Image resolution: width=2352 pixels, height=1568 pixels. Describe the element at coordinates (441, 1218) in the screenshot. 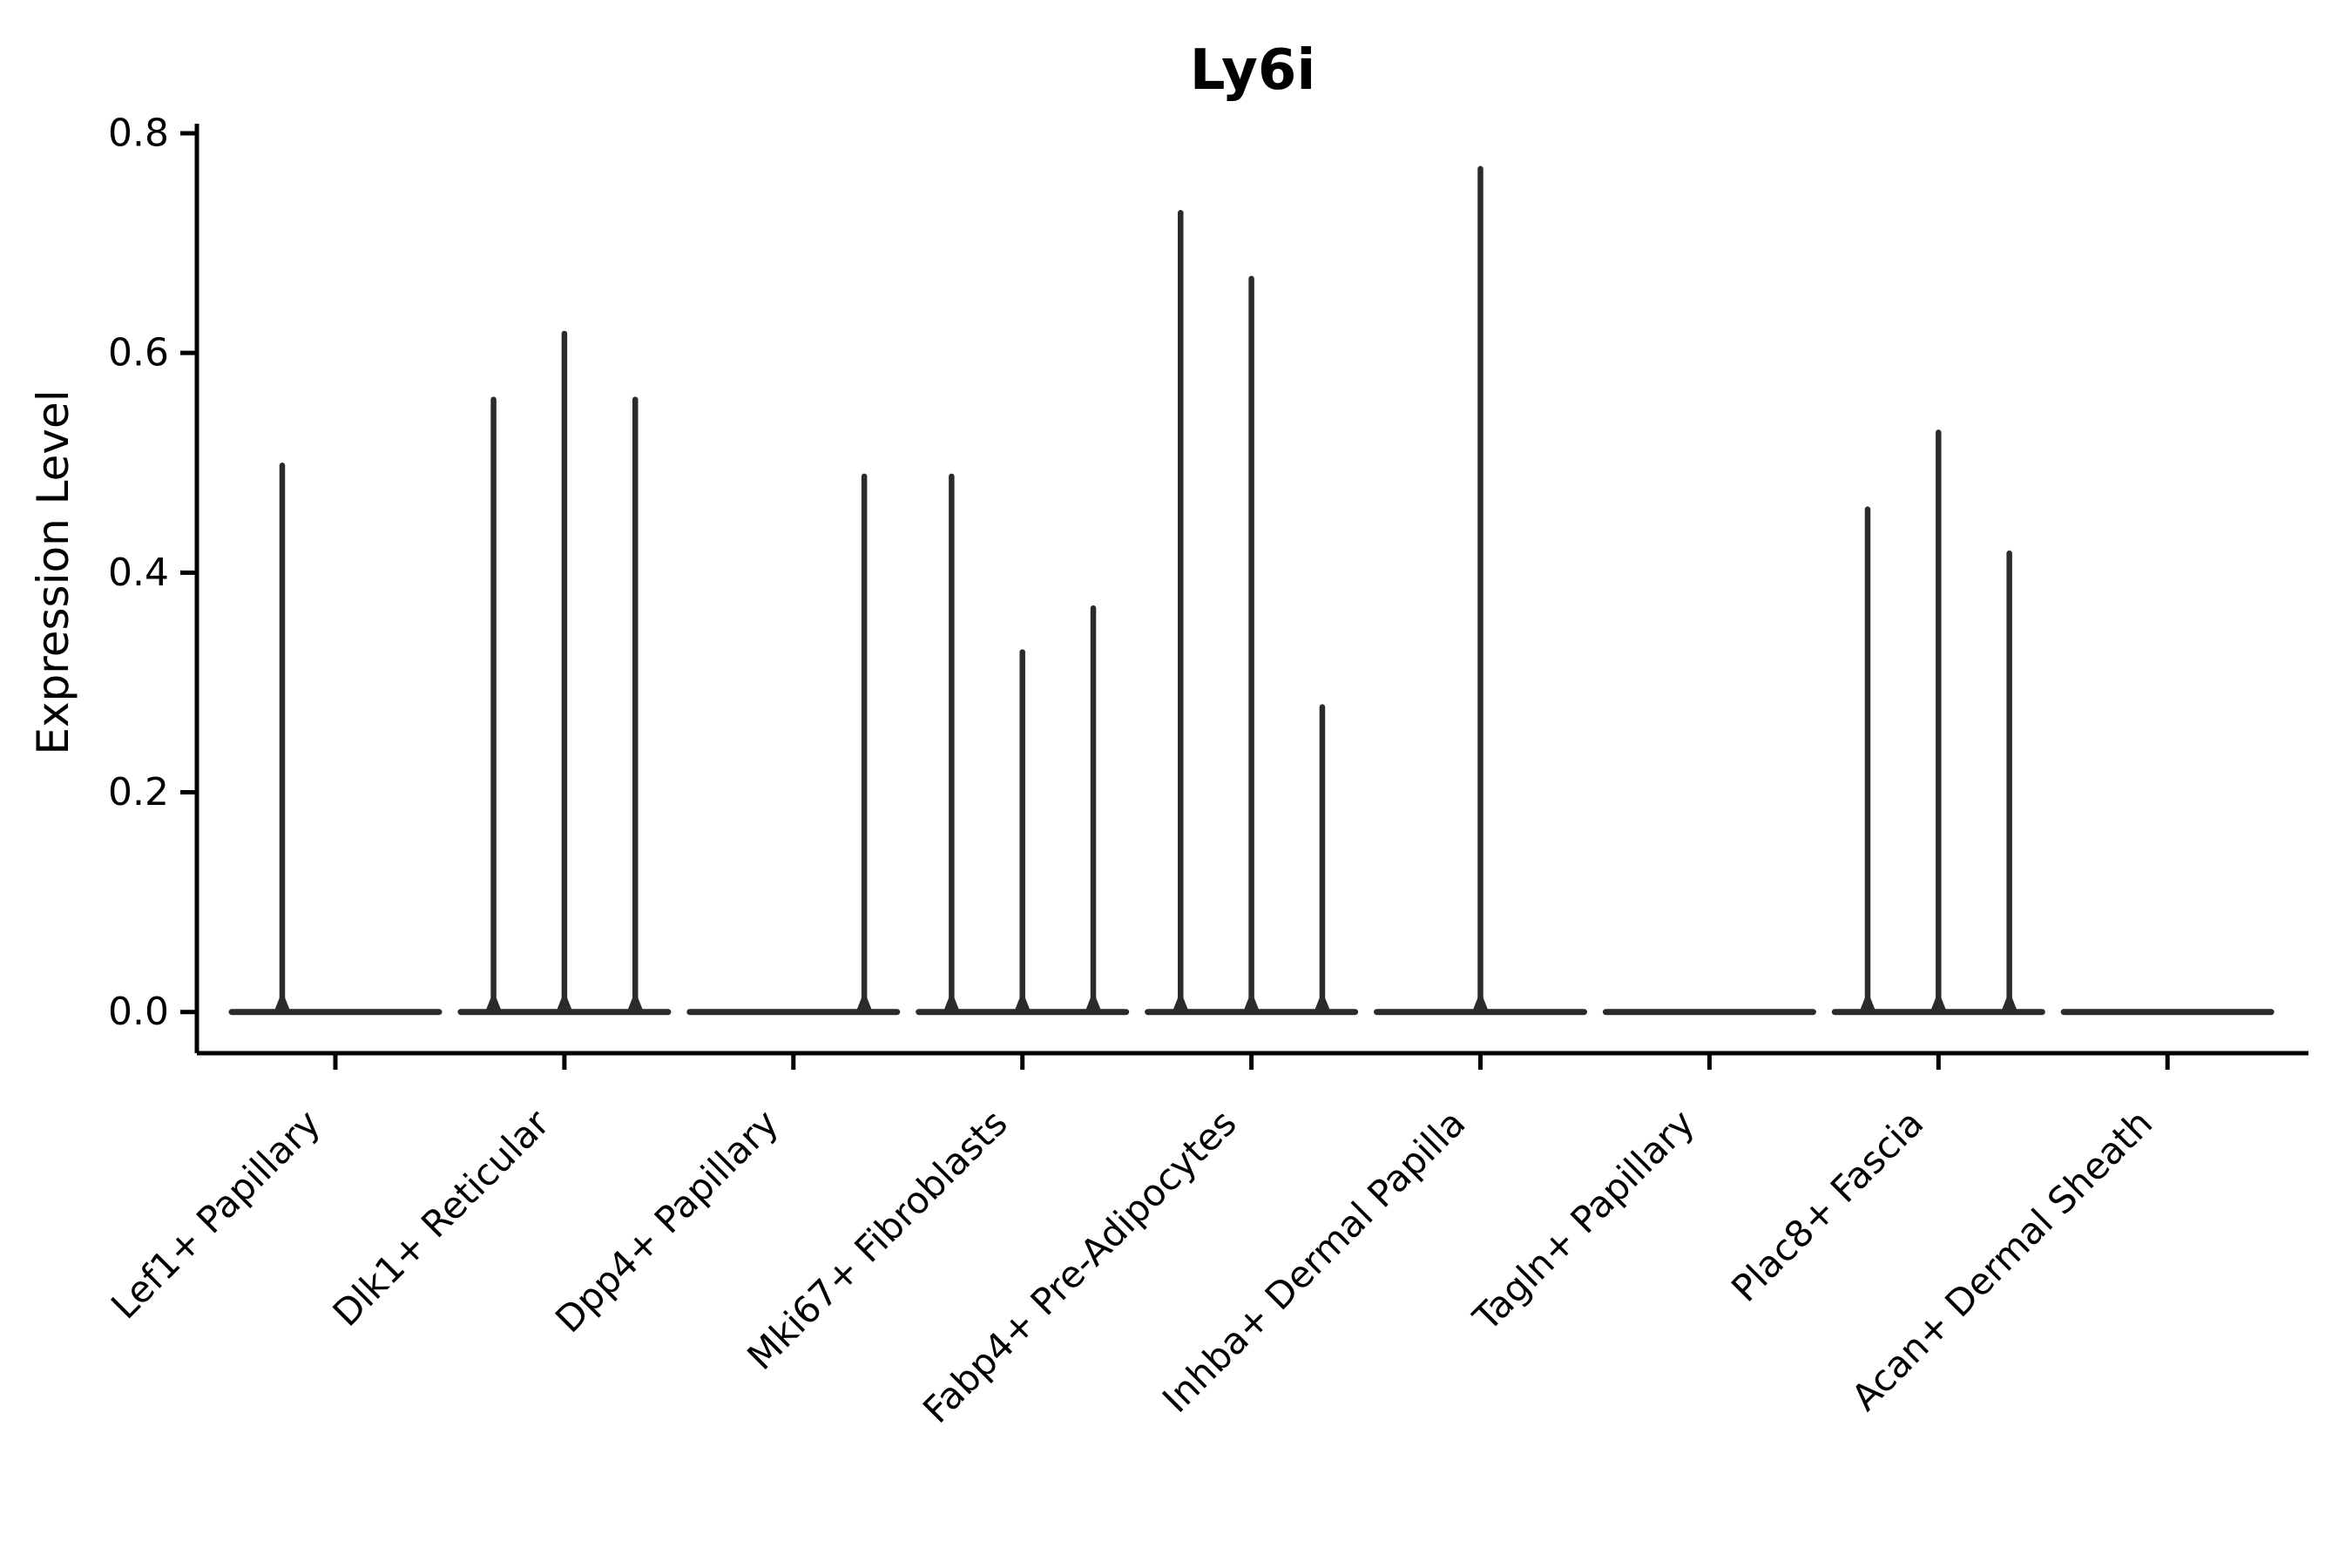

I see `x-tick-label: Dlk1+ Reticular` at that location.